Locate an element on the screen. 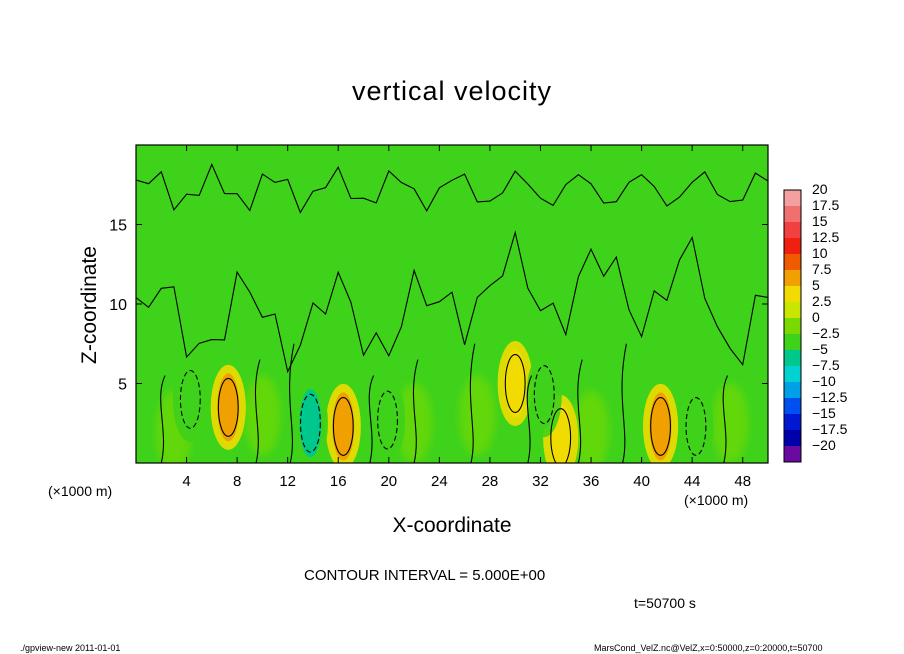 The image size is (904, 654). colorbar-label-4: 10 is located at coordinates (820, 253).